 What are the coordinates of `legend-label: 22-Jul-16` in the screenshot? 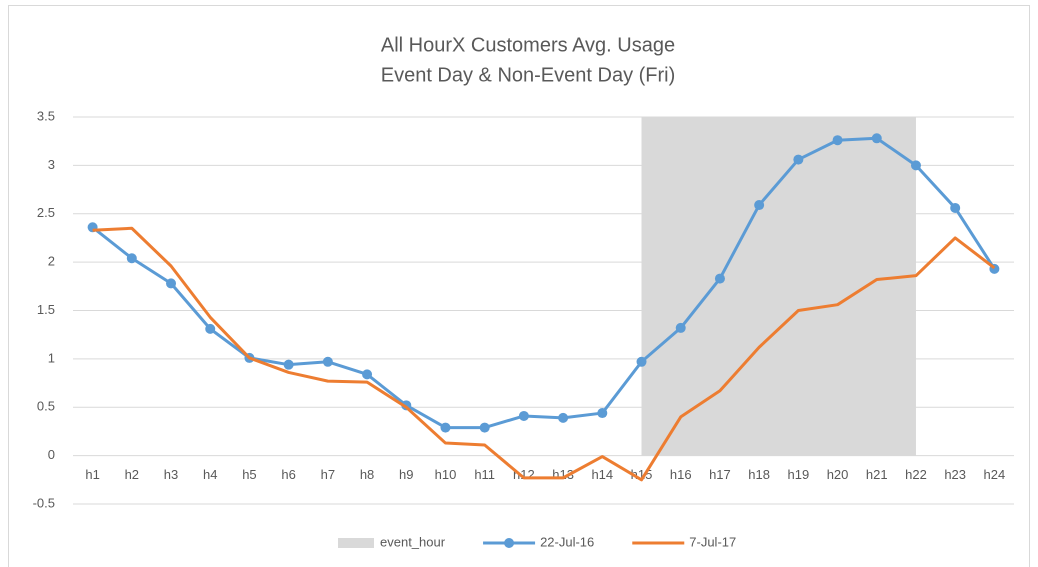 It's located at (567, 541).